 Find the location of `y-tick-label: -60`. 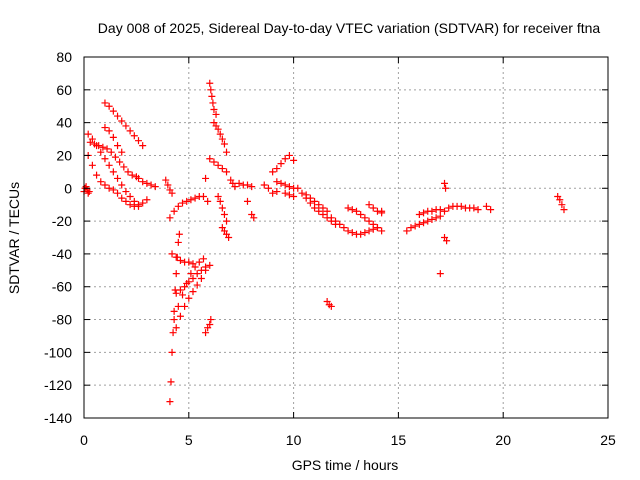

y-tick-label: -60 is located at coordinates (62, 287).